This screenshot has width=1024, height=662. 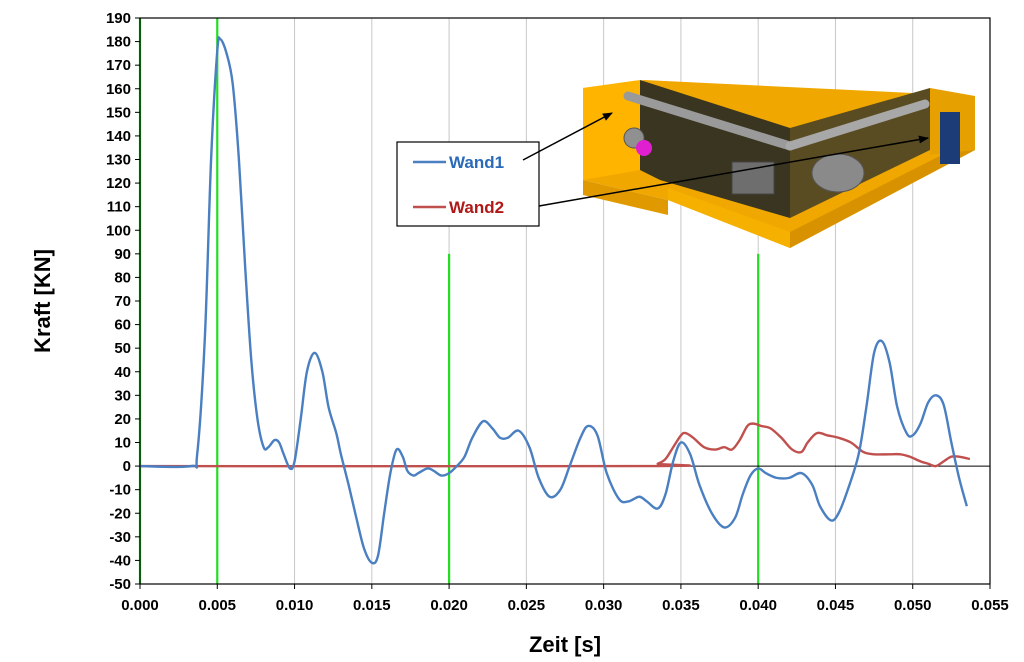 I want to click on pipe-right, so click(x=857, y=125).